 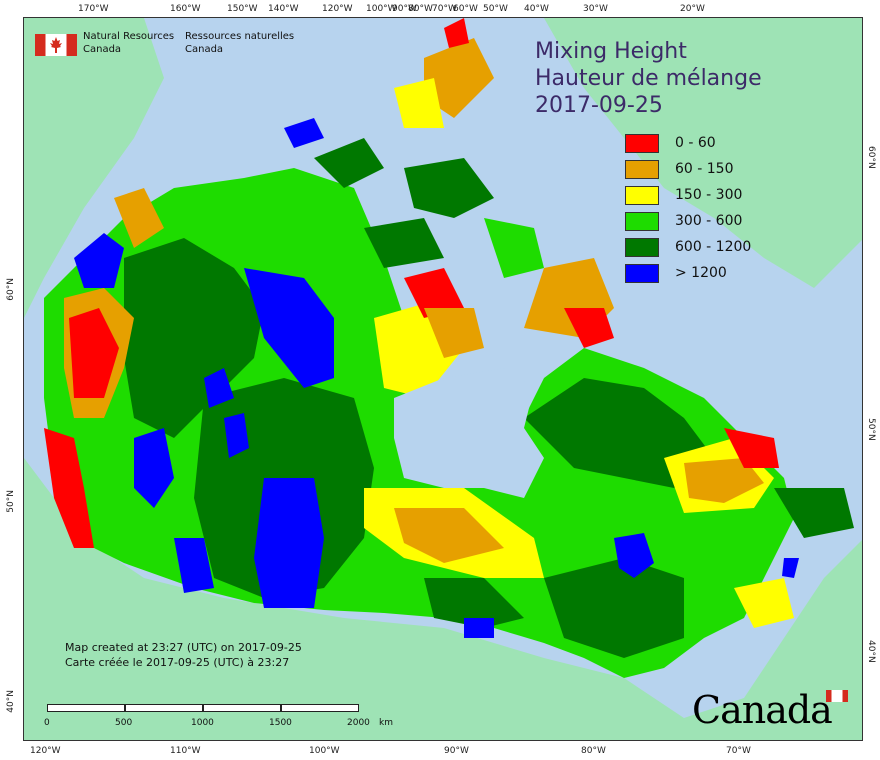 What do you see at coordinates (204, 49) in the screenshot?
I see `logo-fr-line2: Canada` at bounding box center [204, 49].